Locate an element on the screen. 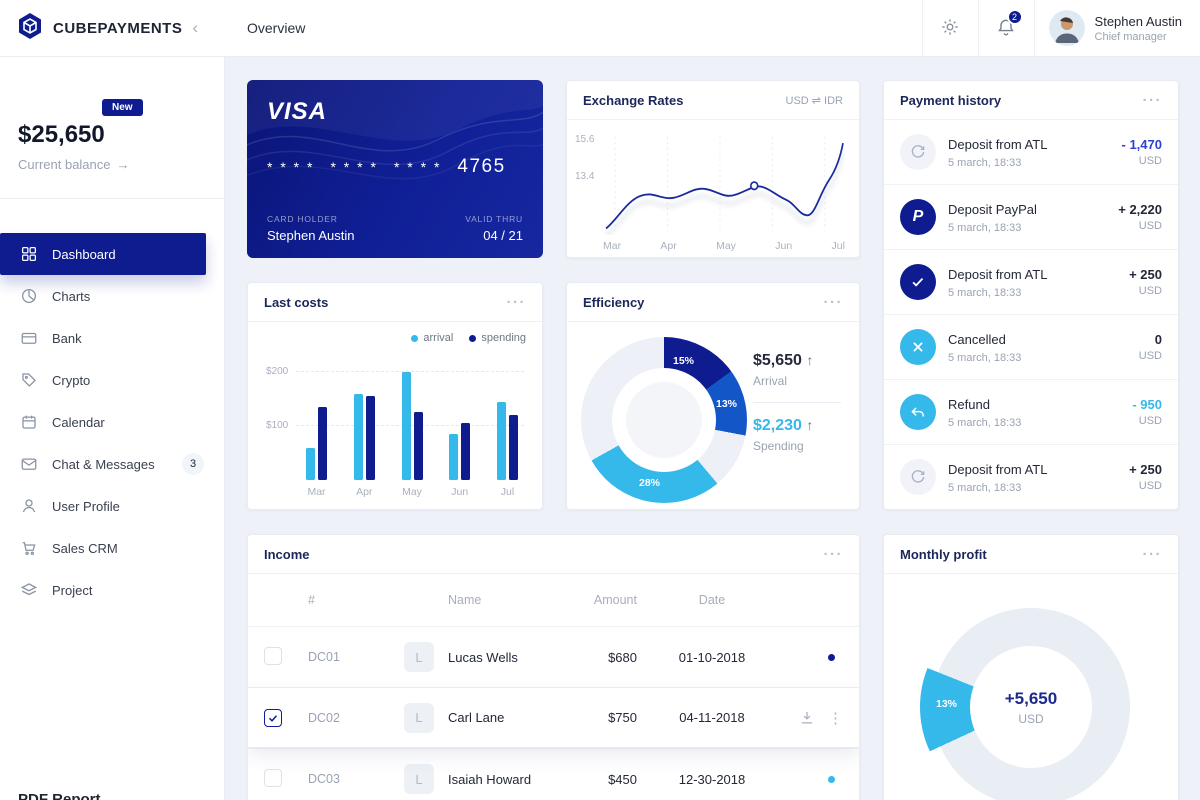  column-header-name: Name is located at coordinates (465, 600).